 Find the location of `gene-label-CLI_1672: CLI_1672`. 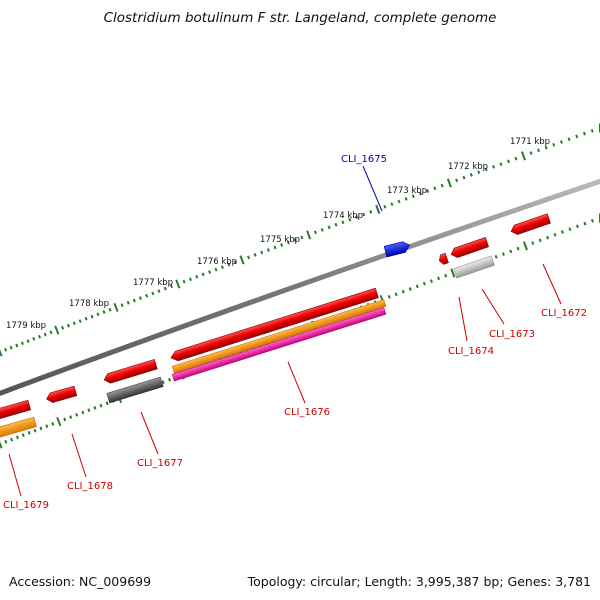

gene-label-CLI_1672: CLI_1672 is located at coordinates (564, 313).